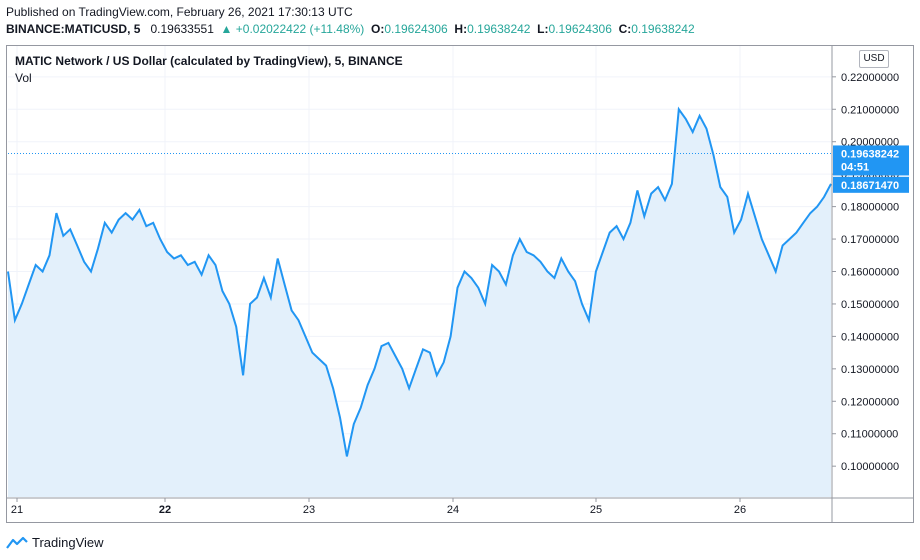 The width and height of the screenshot is (920, 560). What do you see at coordinates (182, 29) in the screenshot?
I see `last-price: 0.19633551` at bounding box center [182, 29].